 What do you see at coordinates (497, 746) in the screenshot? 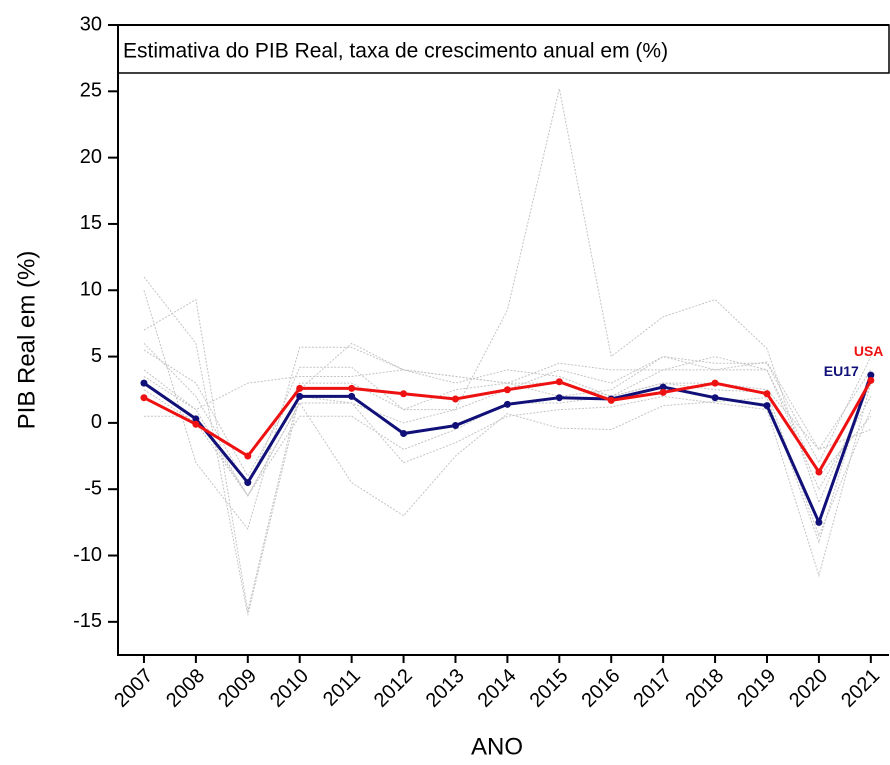
I see `x-axis-label: ANO` at bounding box center [497, 746].